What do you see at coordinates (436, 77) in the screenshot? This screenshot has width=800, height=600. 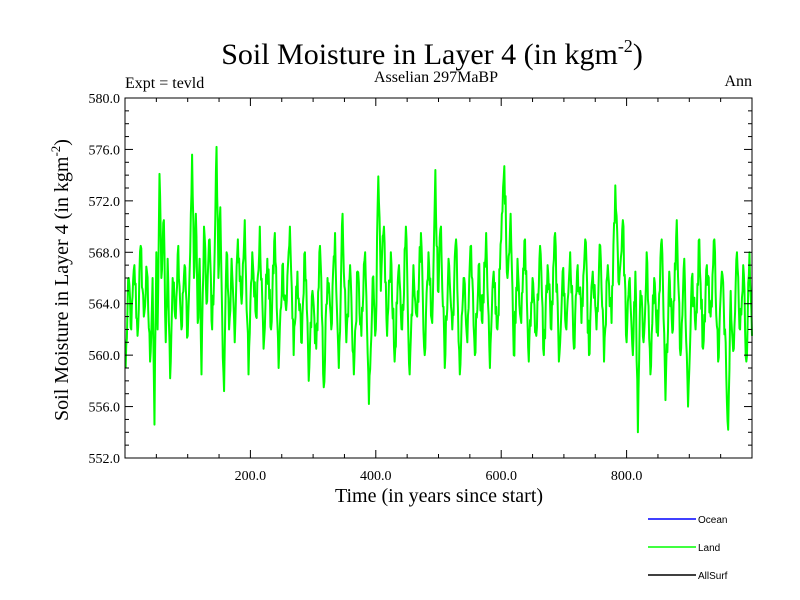 I see `subtitle-center: Asselian 297MaBP` at bounding box center [436, 77].